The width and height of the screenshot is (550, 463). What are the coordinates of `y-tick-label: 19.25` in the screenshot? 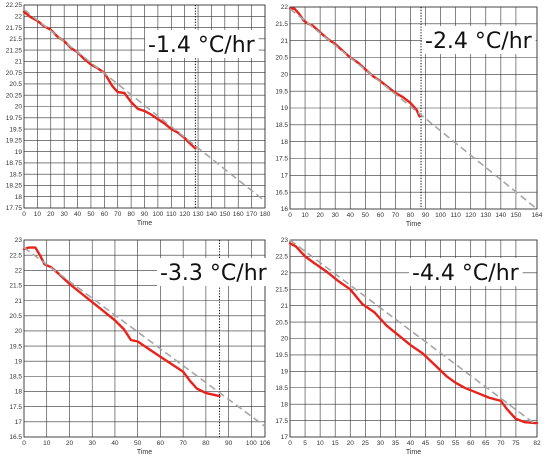 It's located at (14, 141).